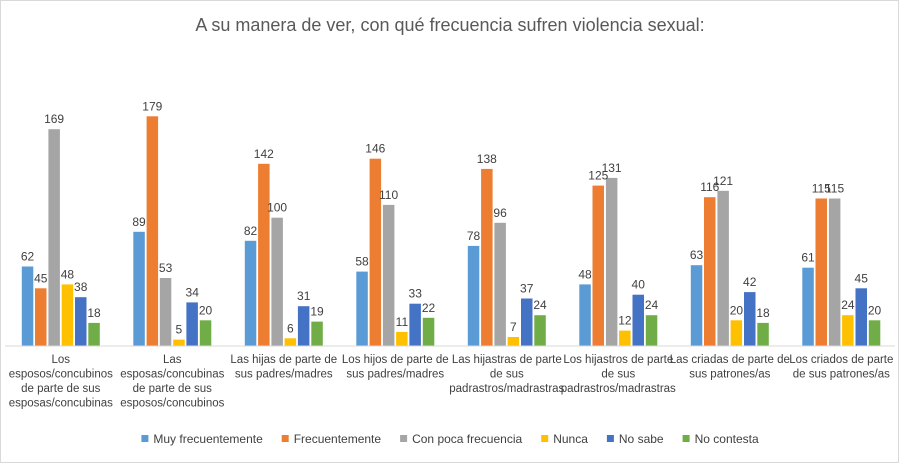  What do you see at coordinates (173, 389) in the screenshot?
I see `category-label-2-line-3: de parte de sus` at bounding box center [173, 389].